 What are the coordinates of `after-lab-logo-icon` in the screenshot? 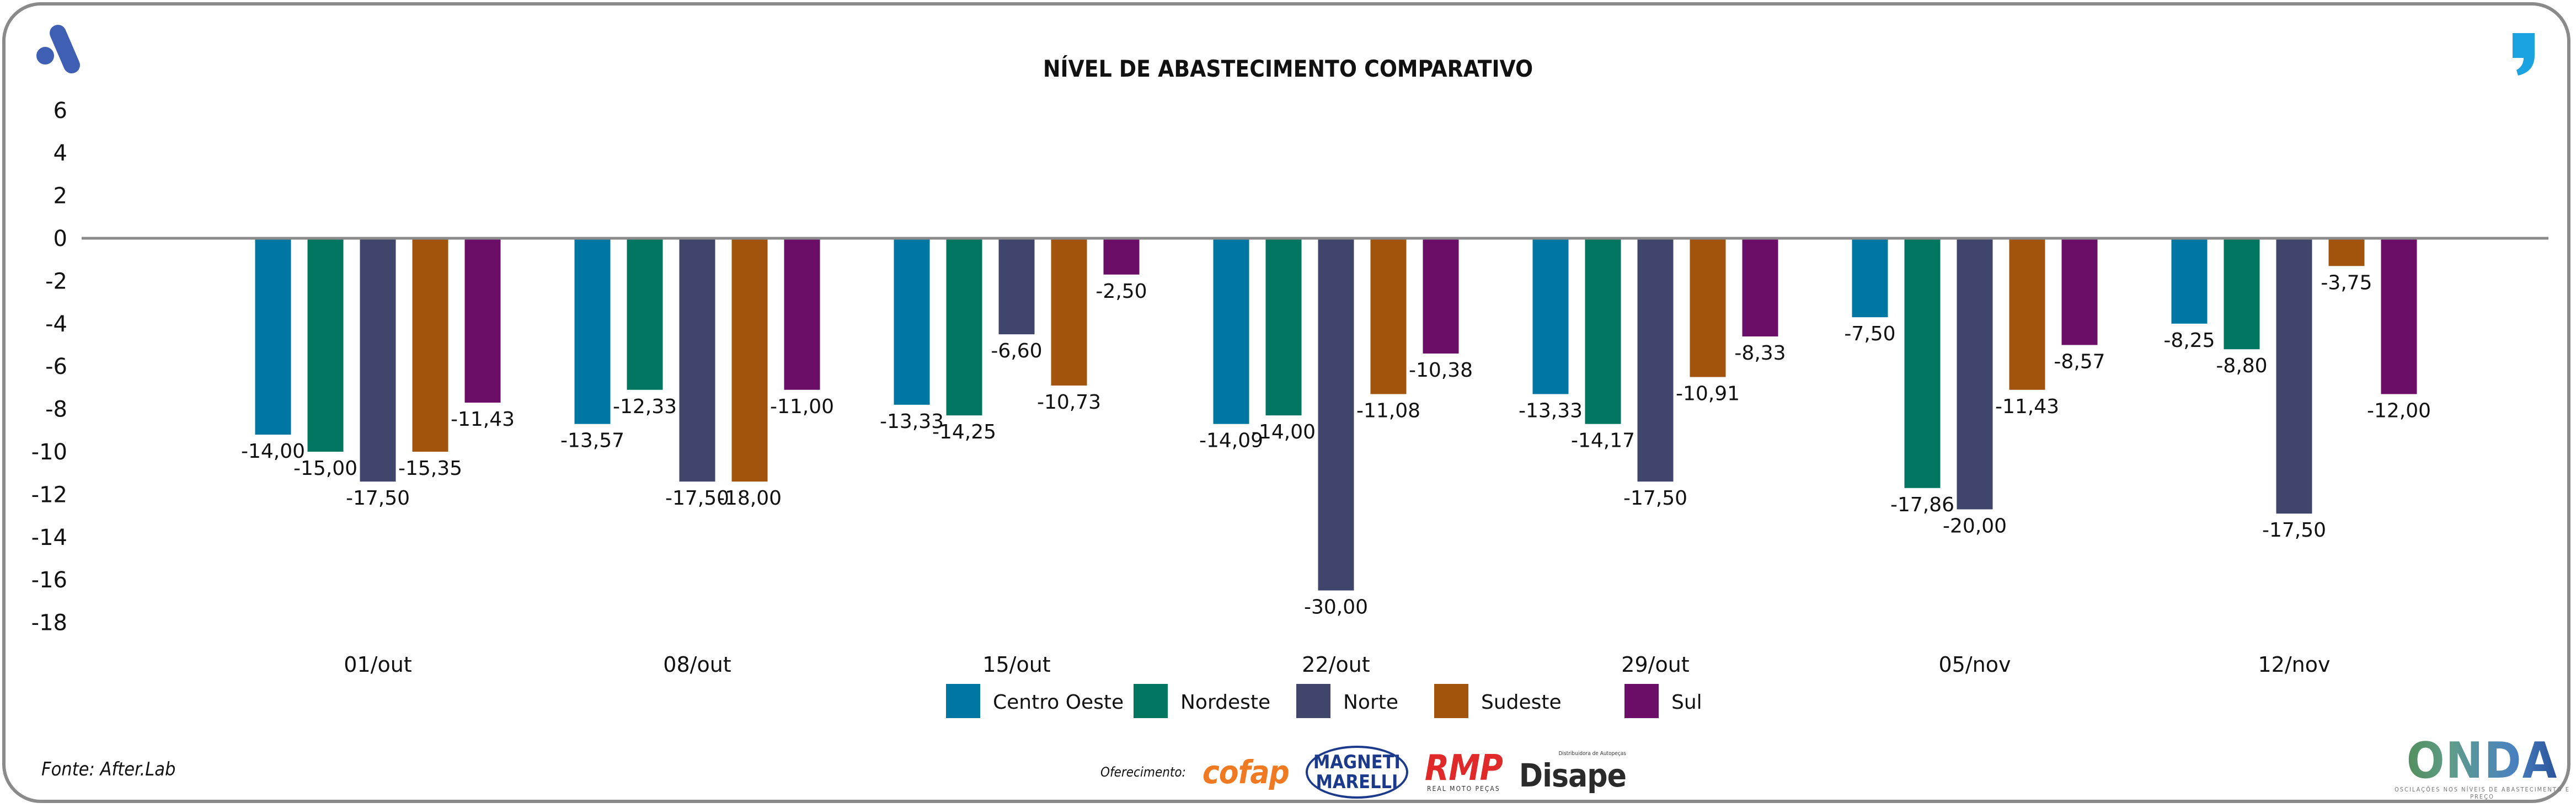 It's located at (58, 49).